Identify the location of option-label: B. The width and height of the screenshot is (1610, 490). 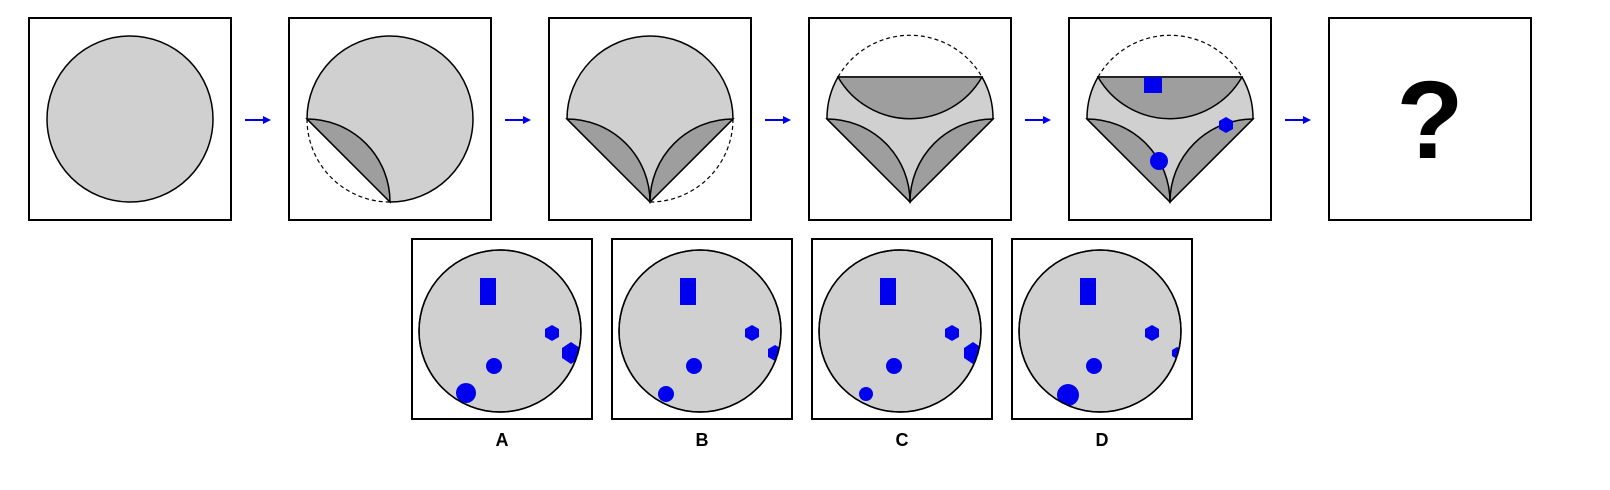
(702, 440).